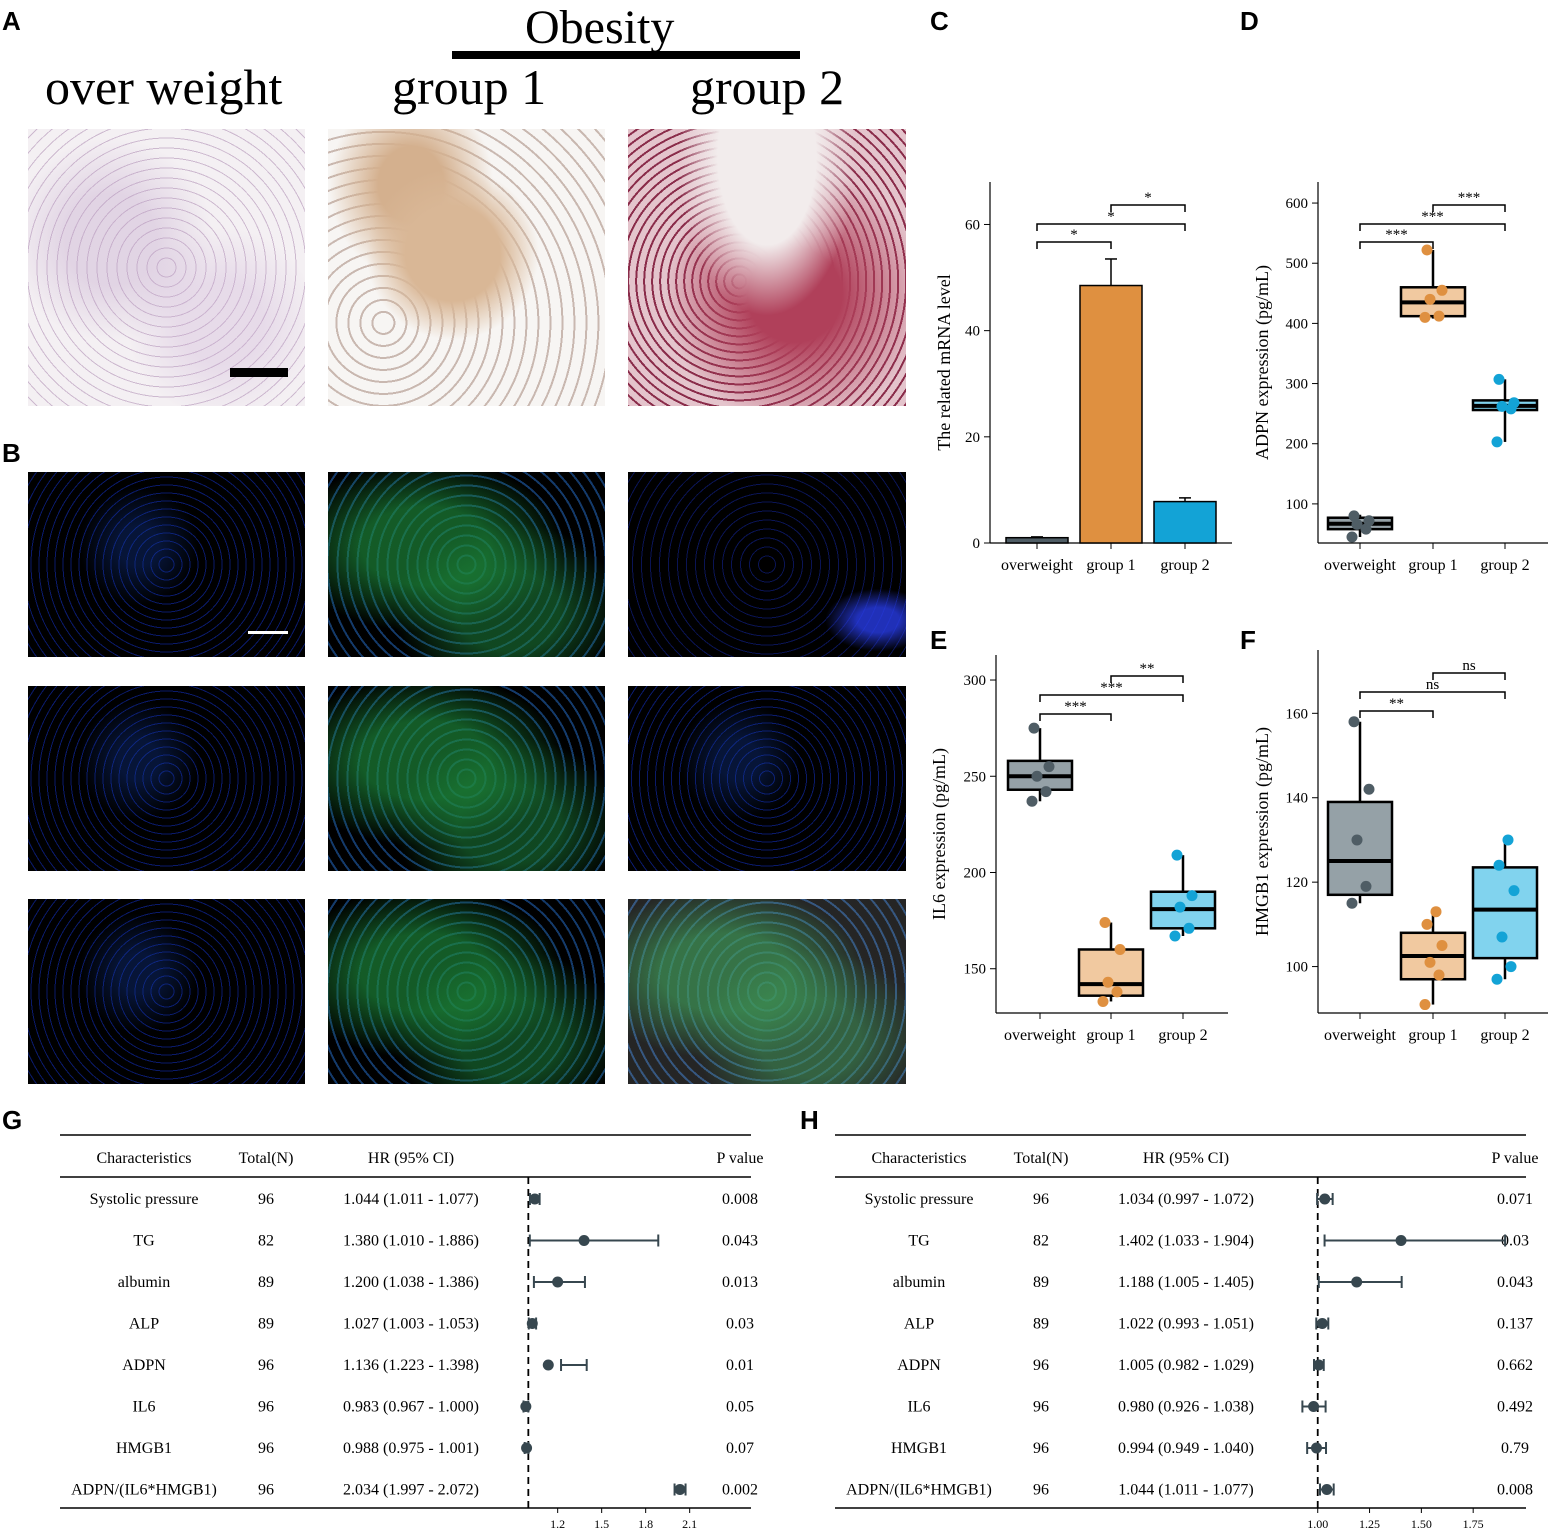  Describe the element at coordinates (1421, 1524) in the screenshot. I see `x-tick-label: 1.50` at that location.